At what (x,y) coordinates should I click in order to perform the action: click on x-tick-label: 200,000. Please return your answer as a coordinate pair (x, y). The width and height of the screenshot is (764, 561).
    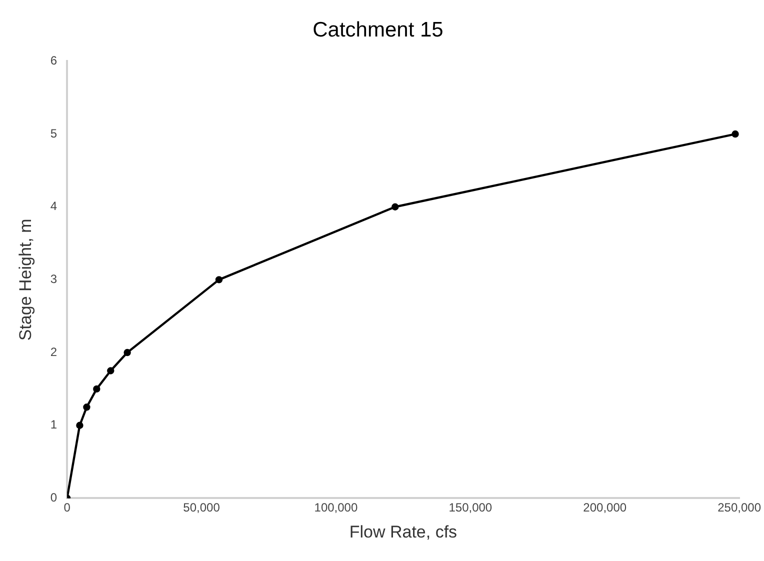
    Looking at the image, I should click on (605, 507).